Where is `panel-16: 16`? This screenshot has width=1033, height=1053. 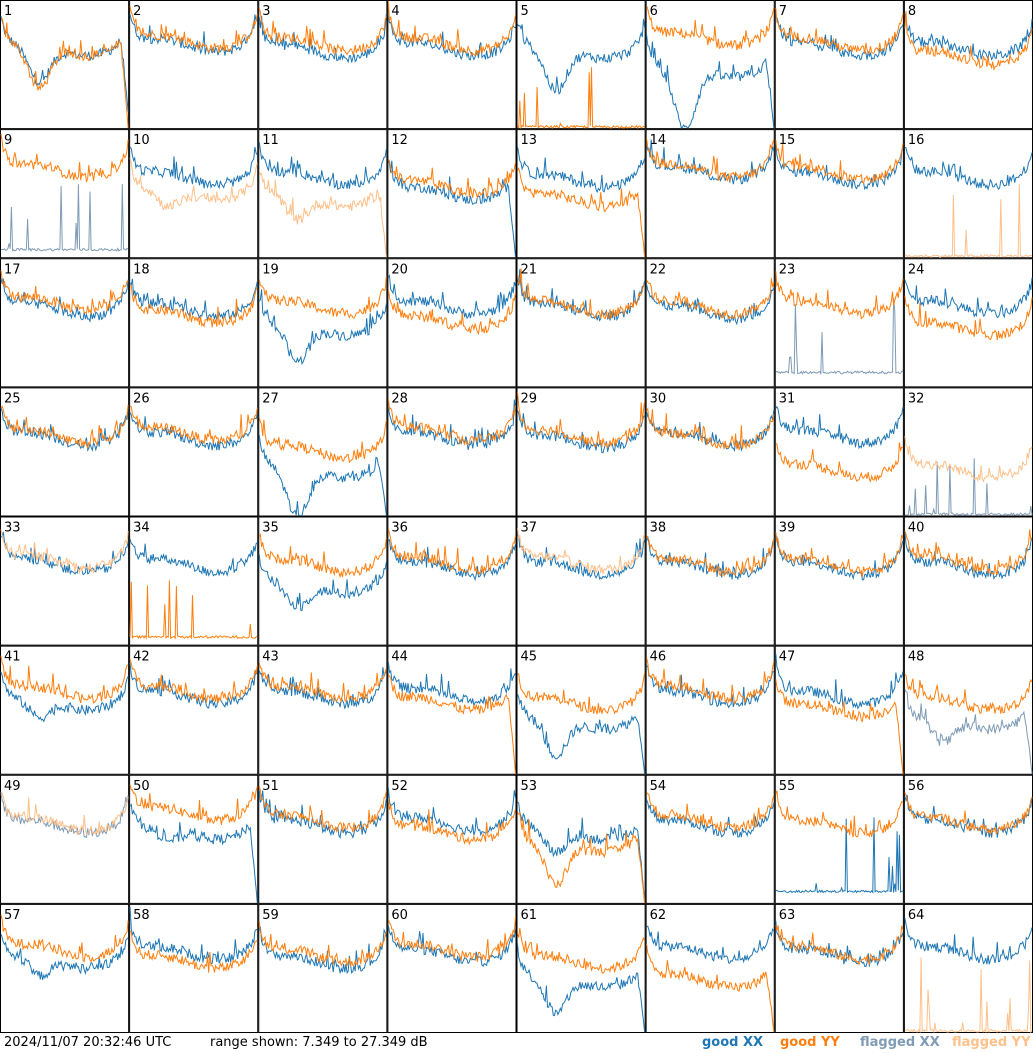
panel-16: 16 is located at coordinates (968, 194).